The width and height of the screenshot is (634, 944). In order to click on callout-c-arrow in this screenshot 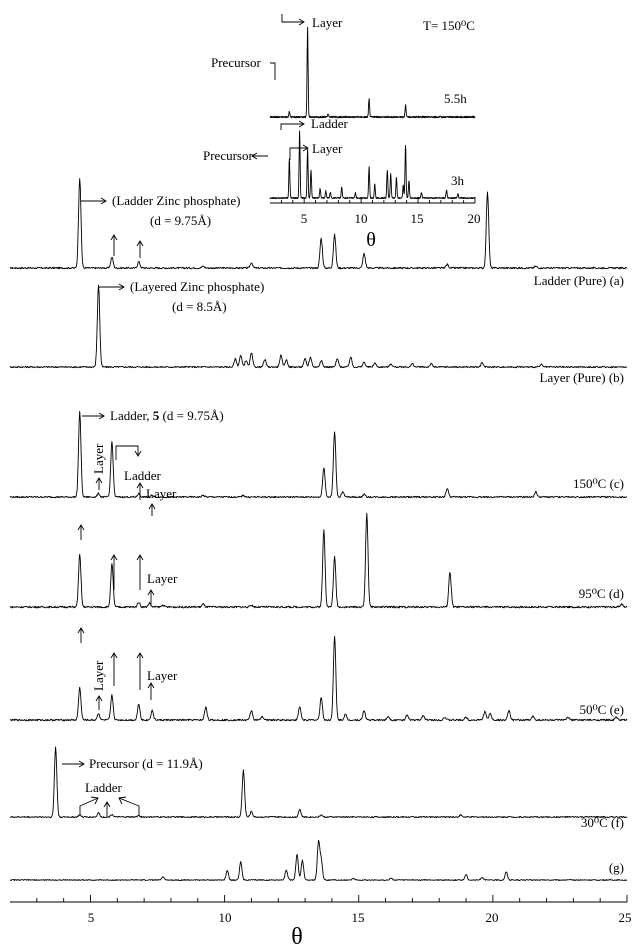, I will do `click(93, 416)`.